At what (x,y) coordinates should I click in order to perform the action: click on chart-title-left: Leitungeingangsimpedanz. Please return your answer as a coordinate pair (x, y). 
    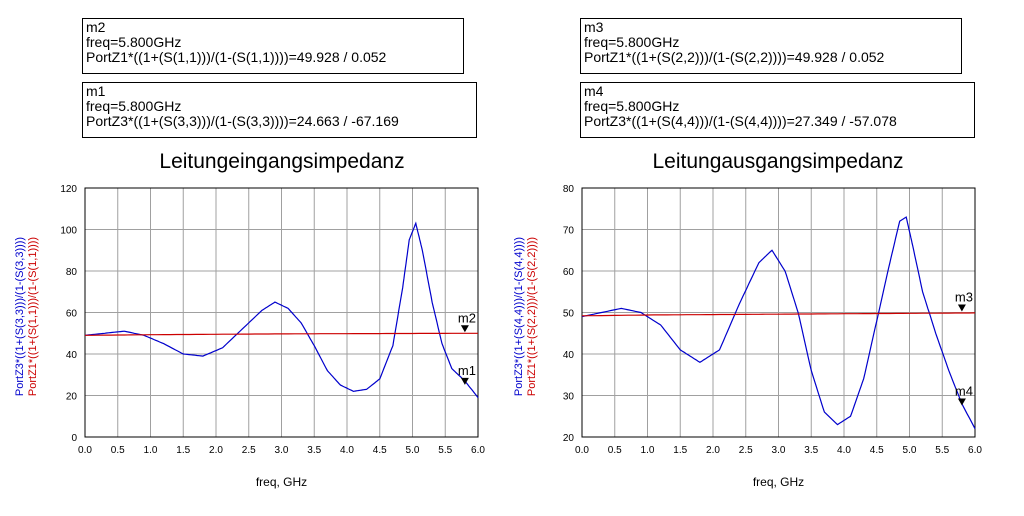
    Looking at the image, I should click on (282, 161).